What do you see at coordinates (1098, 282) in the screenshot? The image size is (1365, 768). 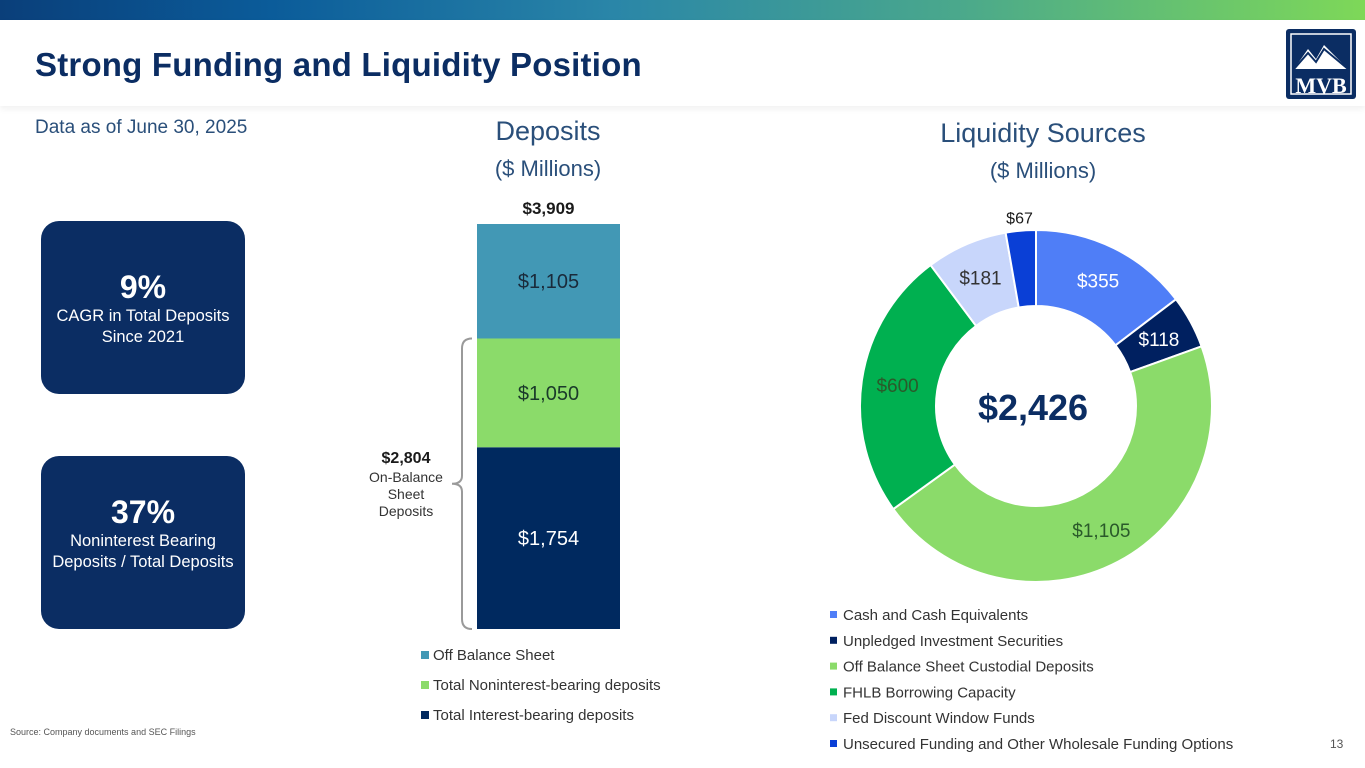 I see `donut-data-label: $355` at bounding box center [1098, 282].